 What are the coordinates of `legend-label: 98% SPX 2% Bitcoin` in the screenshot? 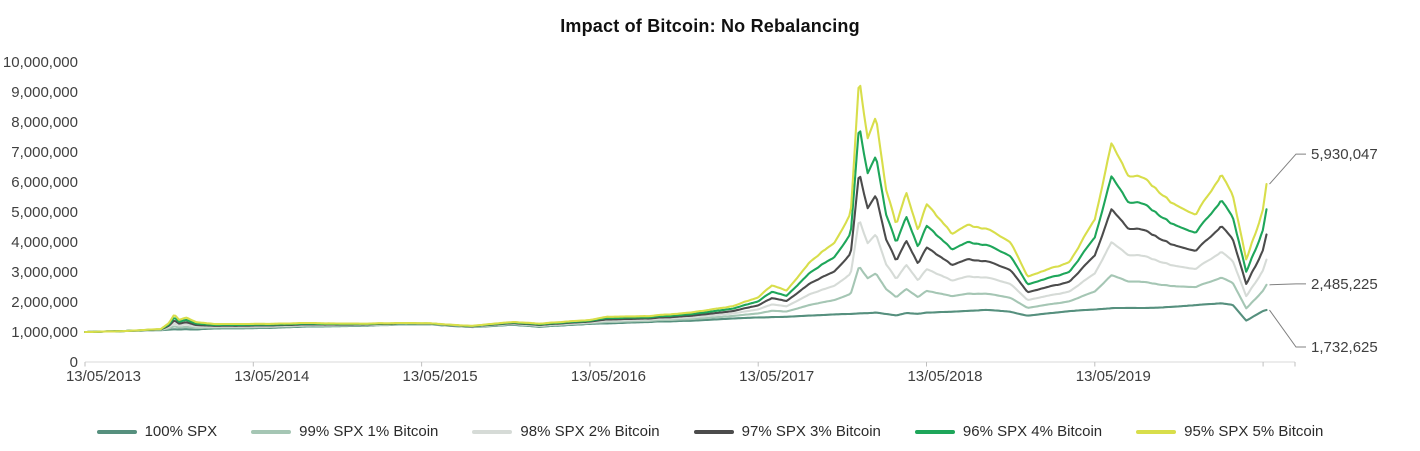 It's located at (590, 431).